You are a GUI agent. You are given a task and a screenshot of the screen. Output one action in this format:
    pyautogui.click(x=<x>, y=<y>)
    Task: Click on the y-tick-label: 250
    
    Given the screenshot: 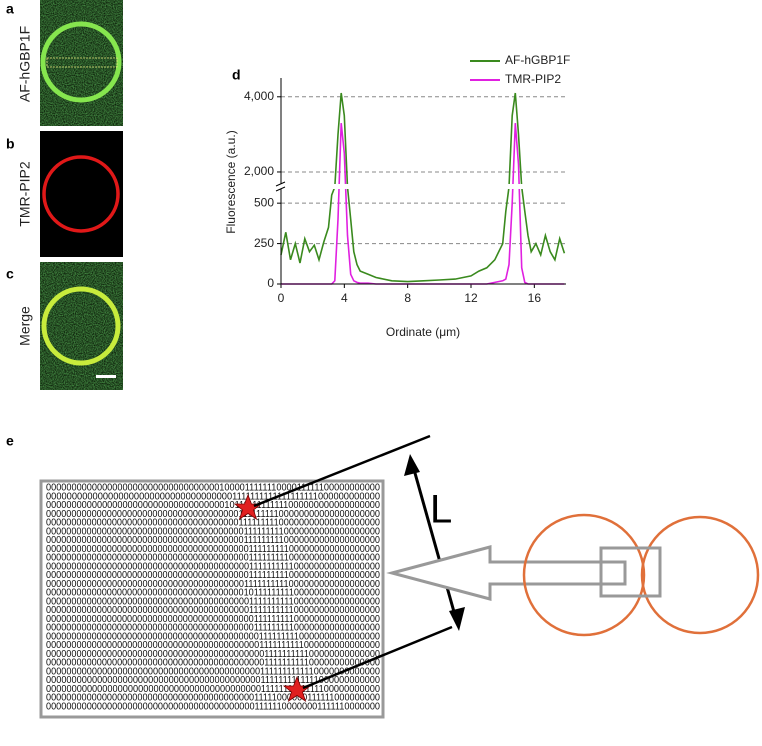 What is the action you would take?
    pyautogui.click(x=264, y=243)
    